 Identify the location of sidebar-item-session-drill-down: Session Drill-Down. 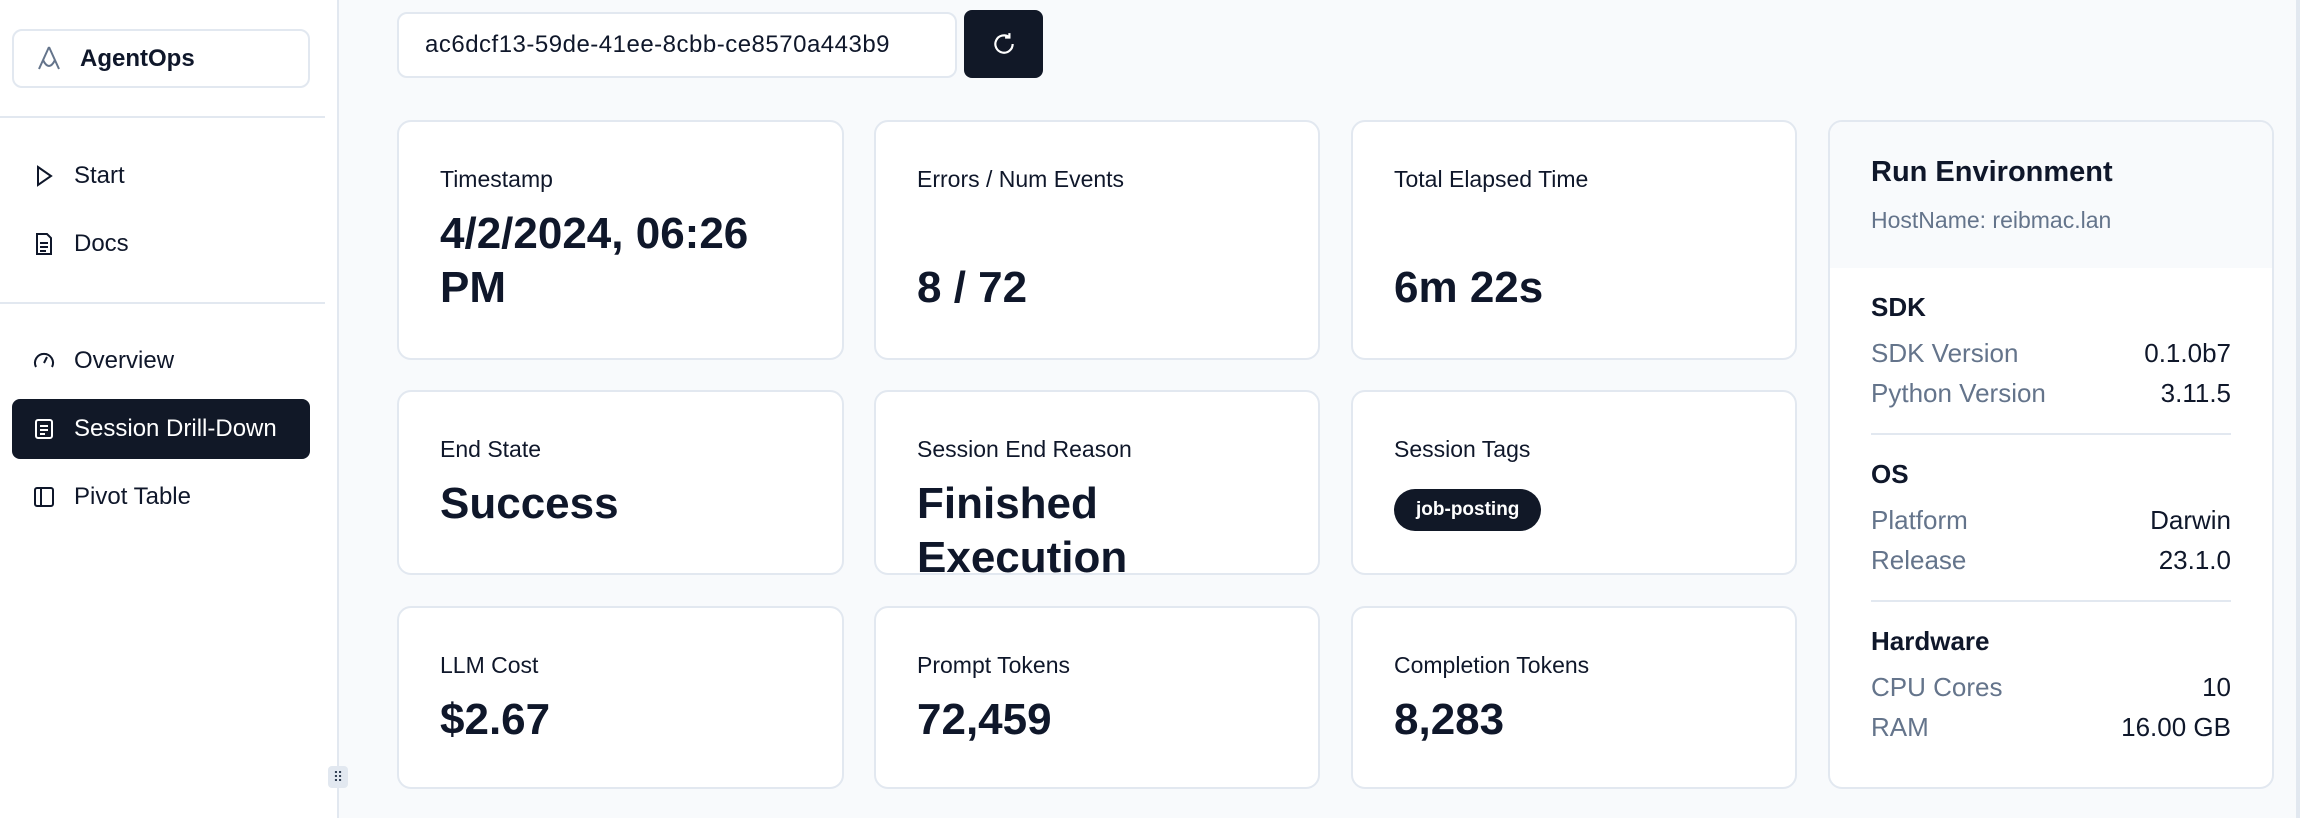
(161, 429).